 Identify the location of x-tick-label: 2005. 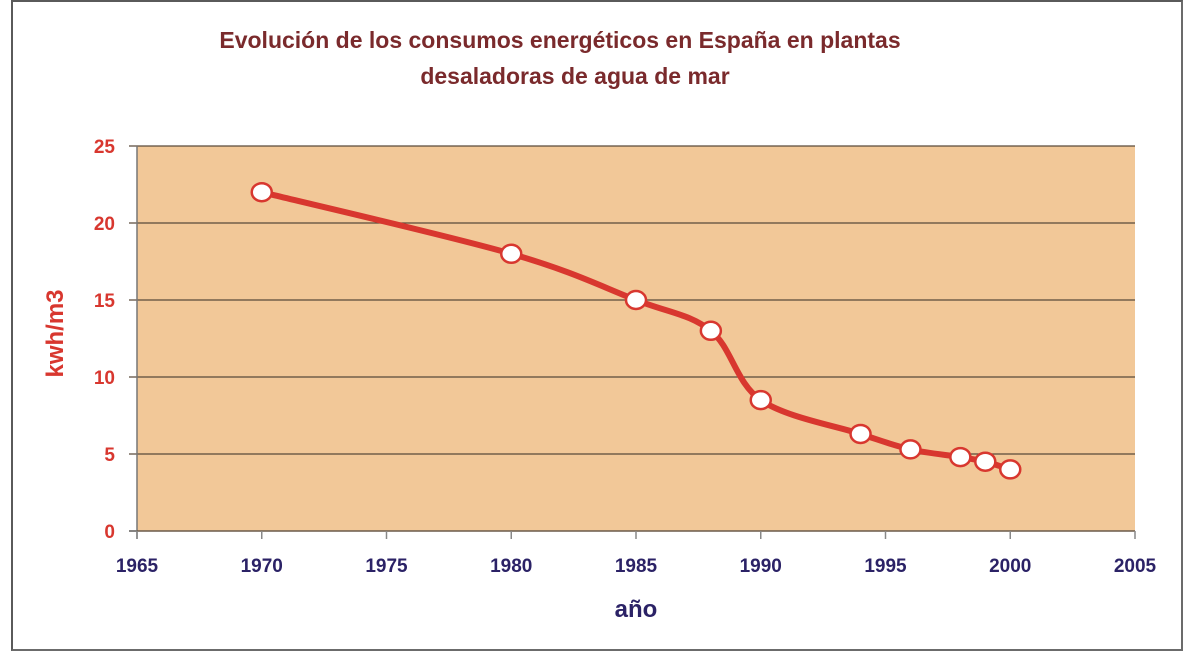
(1135, 566).